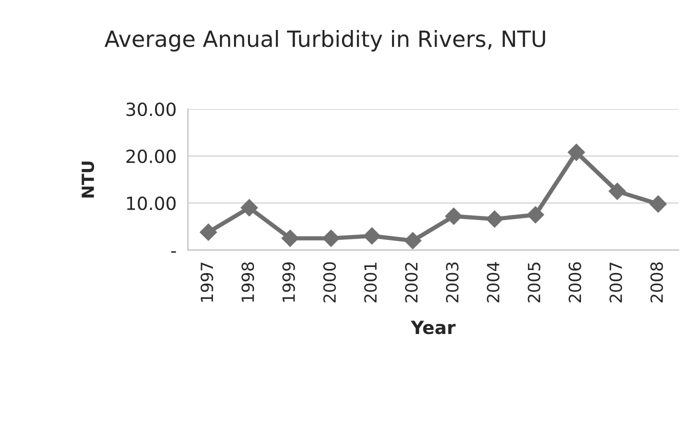 This screenshot has width=696, height=426. I want to click on x-tick-label: 2003, so click(452, 282).